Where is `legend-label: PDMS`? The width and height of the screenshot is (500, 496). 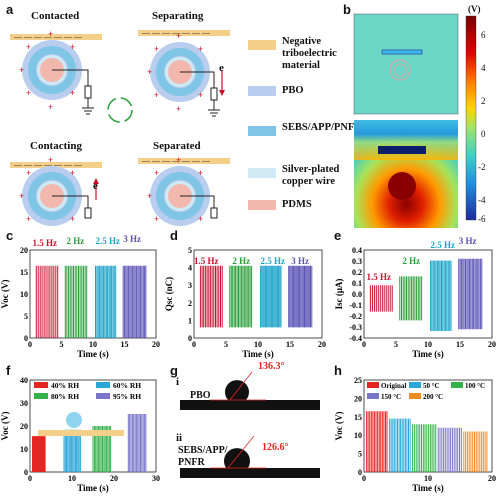 legend-label: PDMS is located at coordinates (297, 204).